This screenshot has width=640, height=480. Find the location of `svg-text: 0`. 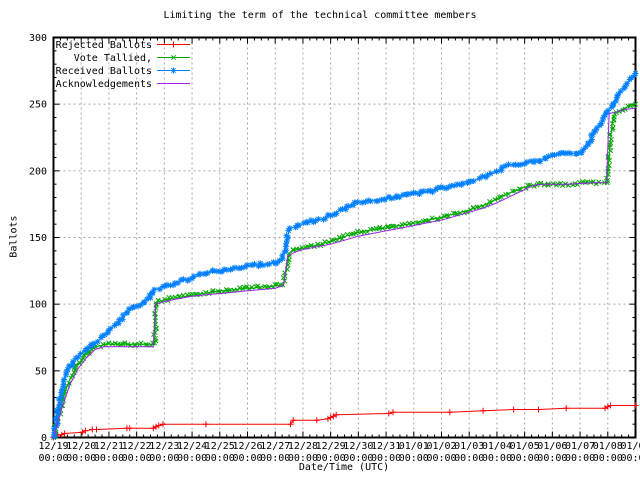

svg-text: 0 is located at coordinates (44, 438).